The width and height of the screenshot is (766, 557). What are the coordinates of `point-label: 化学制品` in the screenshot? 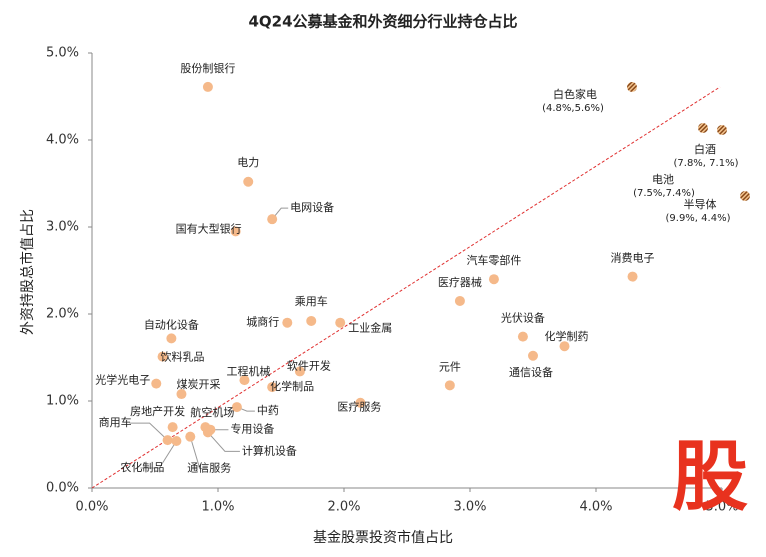 It's located at (292, 386).